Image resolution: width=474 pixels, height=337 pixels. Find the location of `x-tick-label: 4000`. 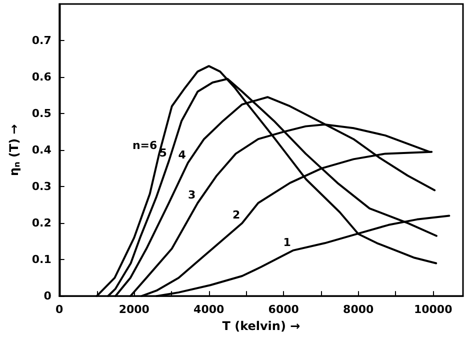

x-tick-label: 4000 is located at coordinates (209, 309).